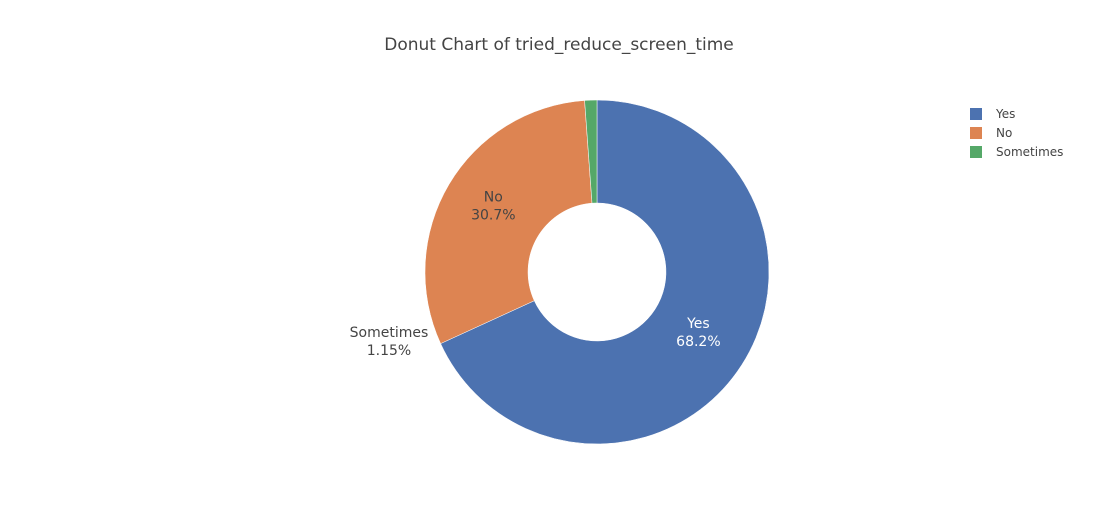 This screenshot has height=525, width=1118. Describe the element at coordinates (992, 114) in the screenshot. I see `legend-item-yes: Yes` at that location.